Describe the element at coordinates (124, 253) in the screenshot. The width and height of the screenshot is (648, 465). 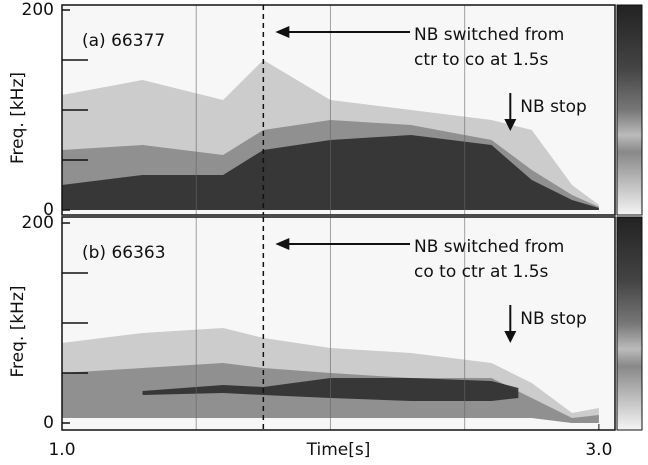
I see `panel-label: (b) 66363` at that location.